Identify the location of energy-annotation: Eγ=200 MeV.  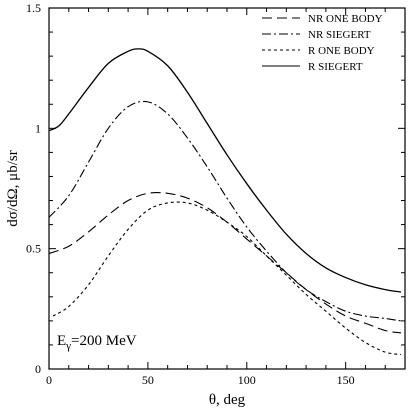
(97, 342).